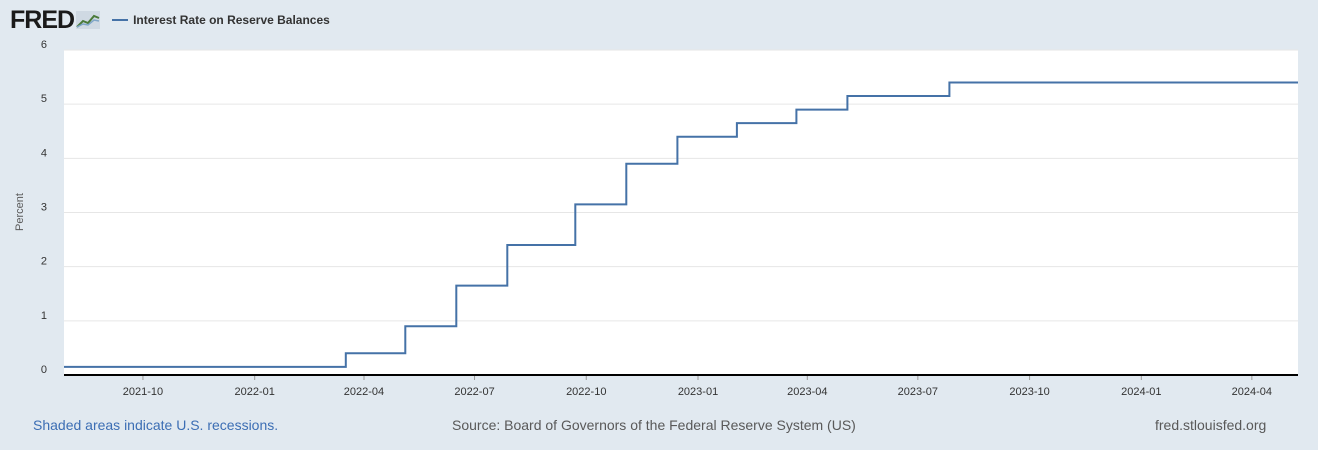 The height and width of the screenshot is (450, 1318). I want to click on x-tick-label: 2021-10, so click(143, 392).